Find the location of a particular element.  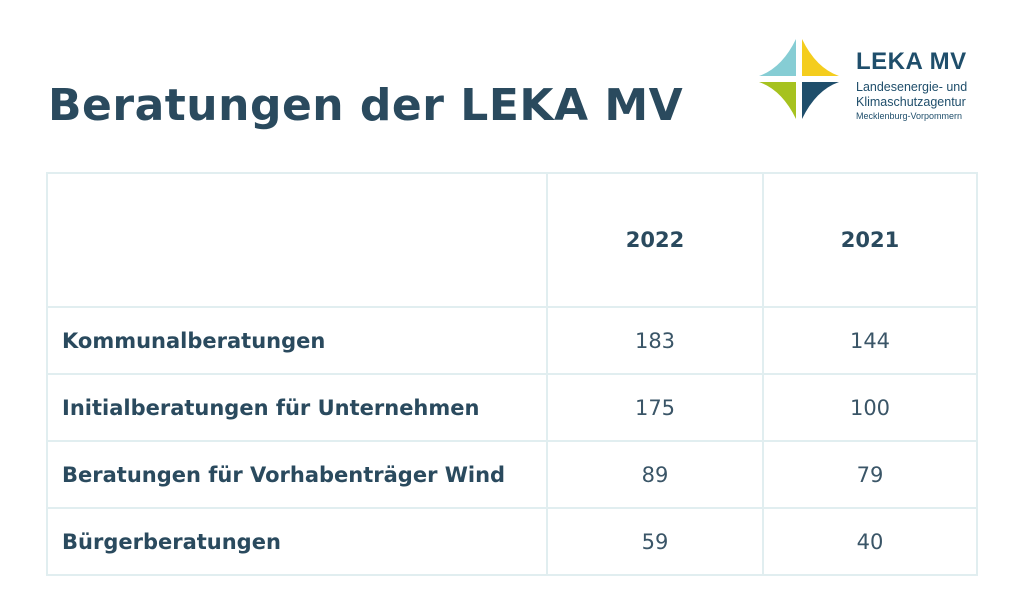

page-title: Beratungen der LEKA MV is located at coordinates (366, 105).